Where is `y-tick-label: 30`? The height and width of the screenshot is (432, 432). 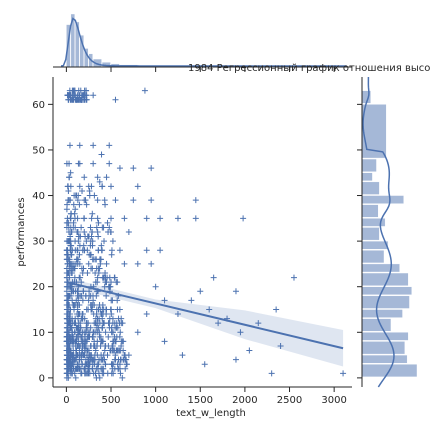 y-tick-label: 30 is located at coordinates (38, 242).